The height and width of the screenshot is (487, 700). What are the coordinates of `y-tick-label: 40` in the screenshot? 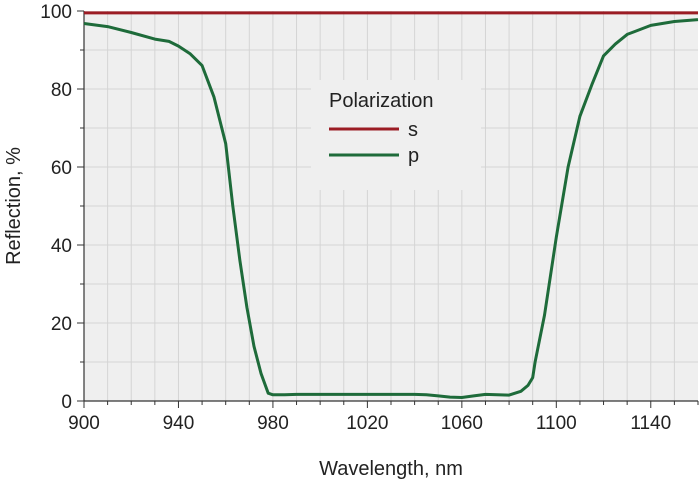 It's located at (61, 246).